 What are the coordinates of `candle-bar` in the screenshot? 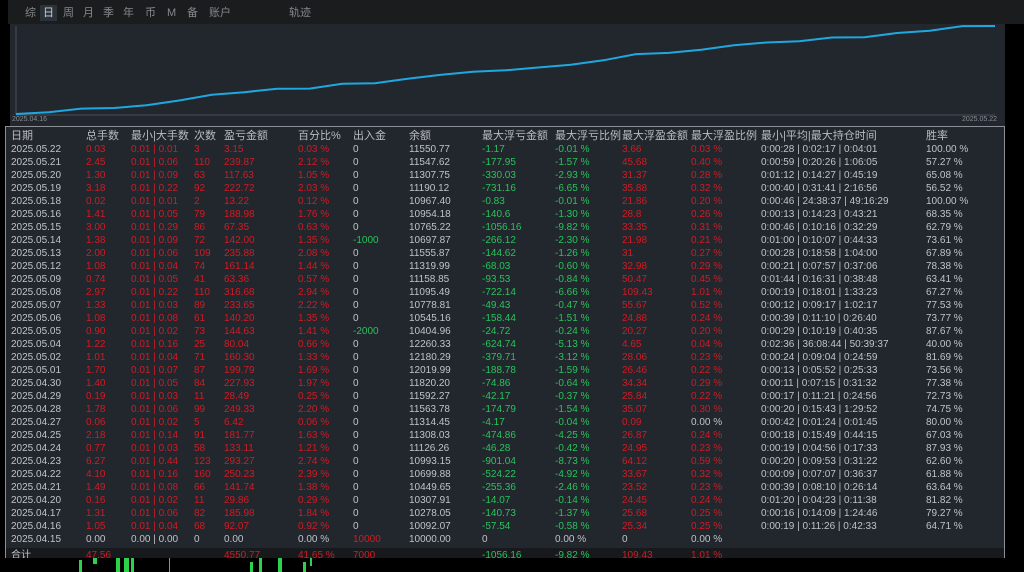 It's located at (311, 562).